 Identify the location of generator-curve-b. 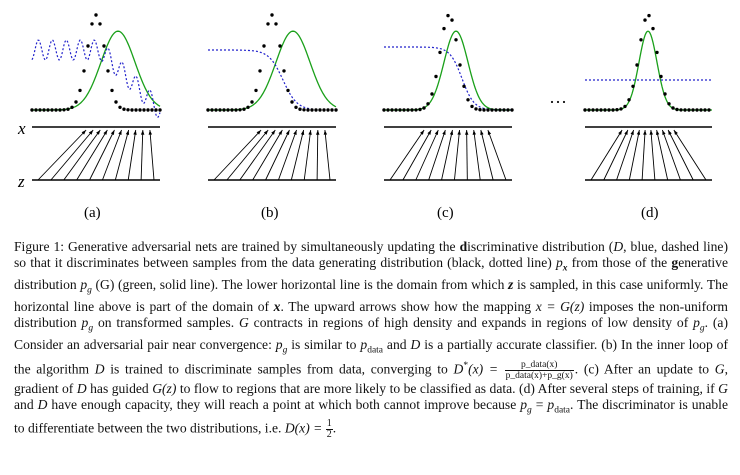
(272, 70).